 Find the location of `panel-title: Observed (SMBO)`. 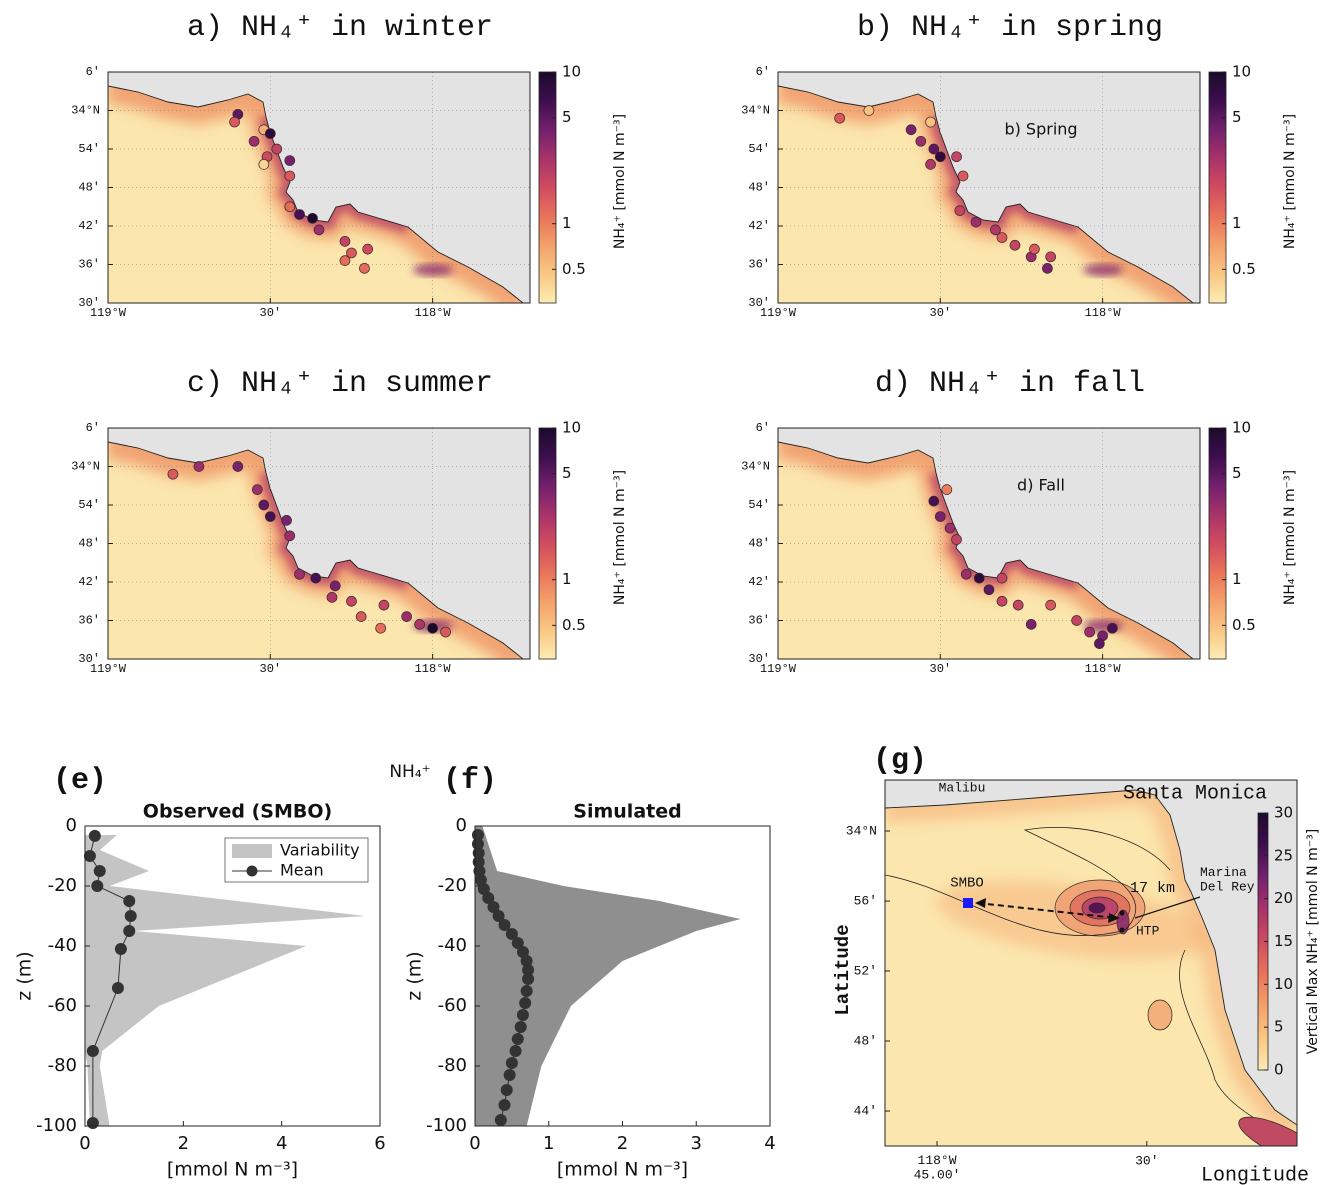

panel-title: Observed (SMBO) is located at coordinates (237, 812).